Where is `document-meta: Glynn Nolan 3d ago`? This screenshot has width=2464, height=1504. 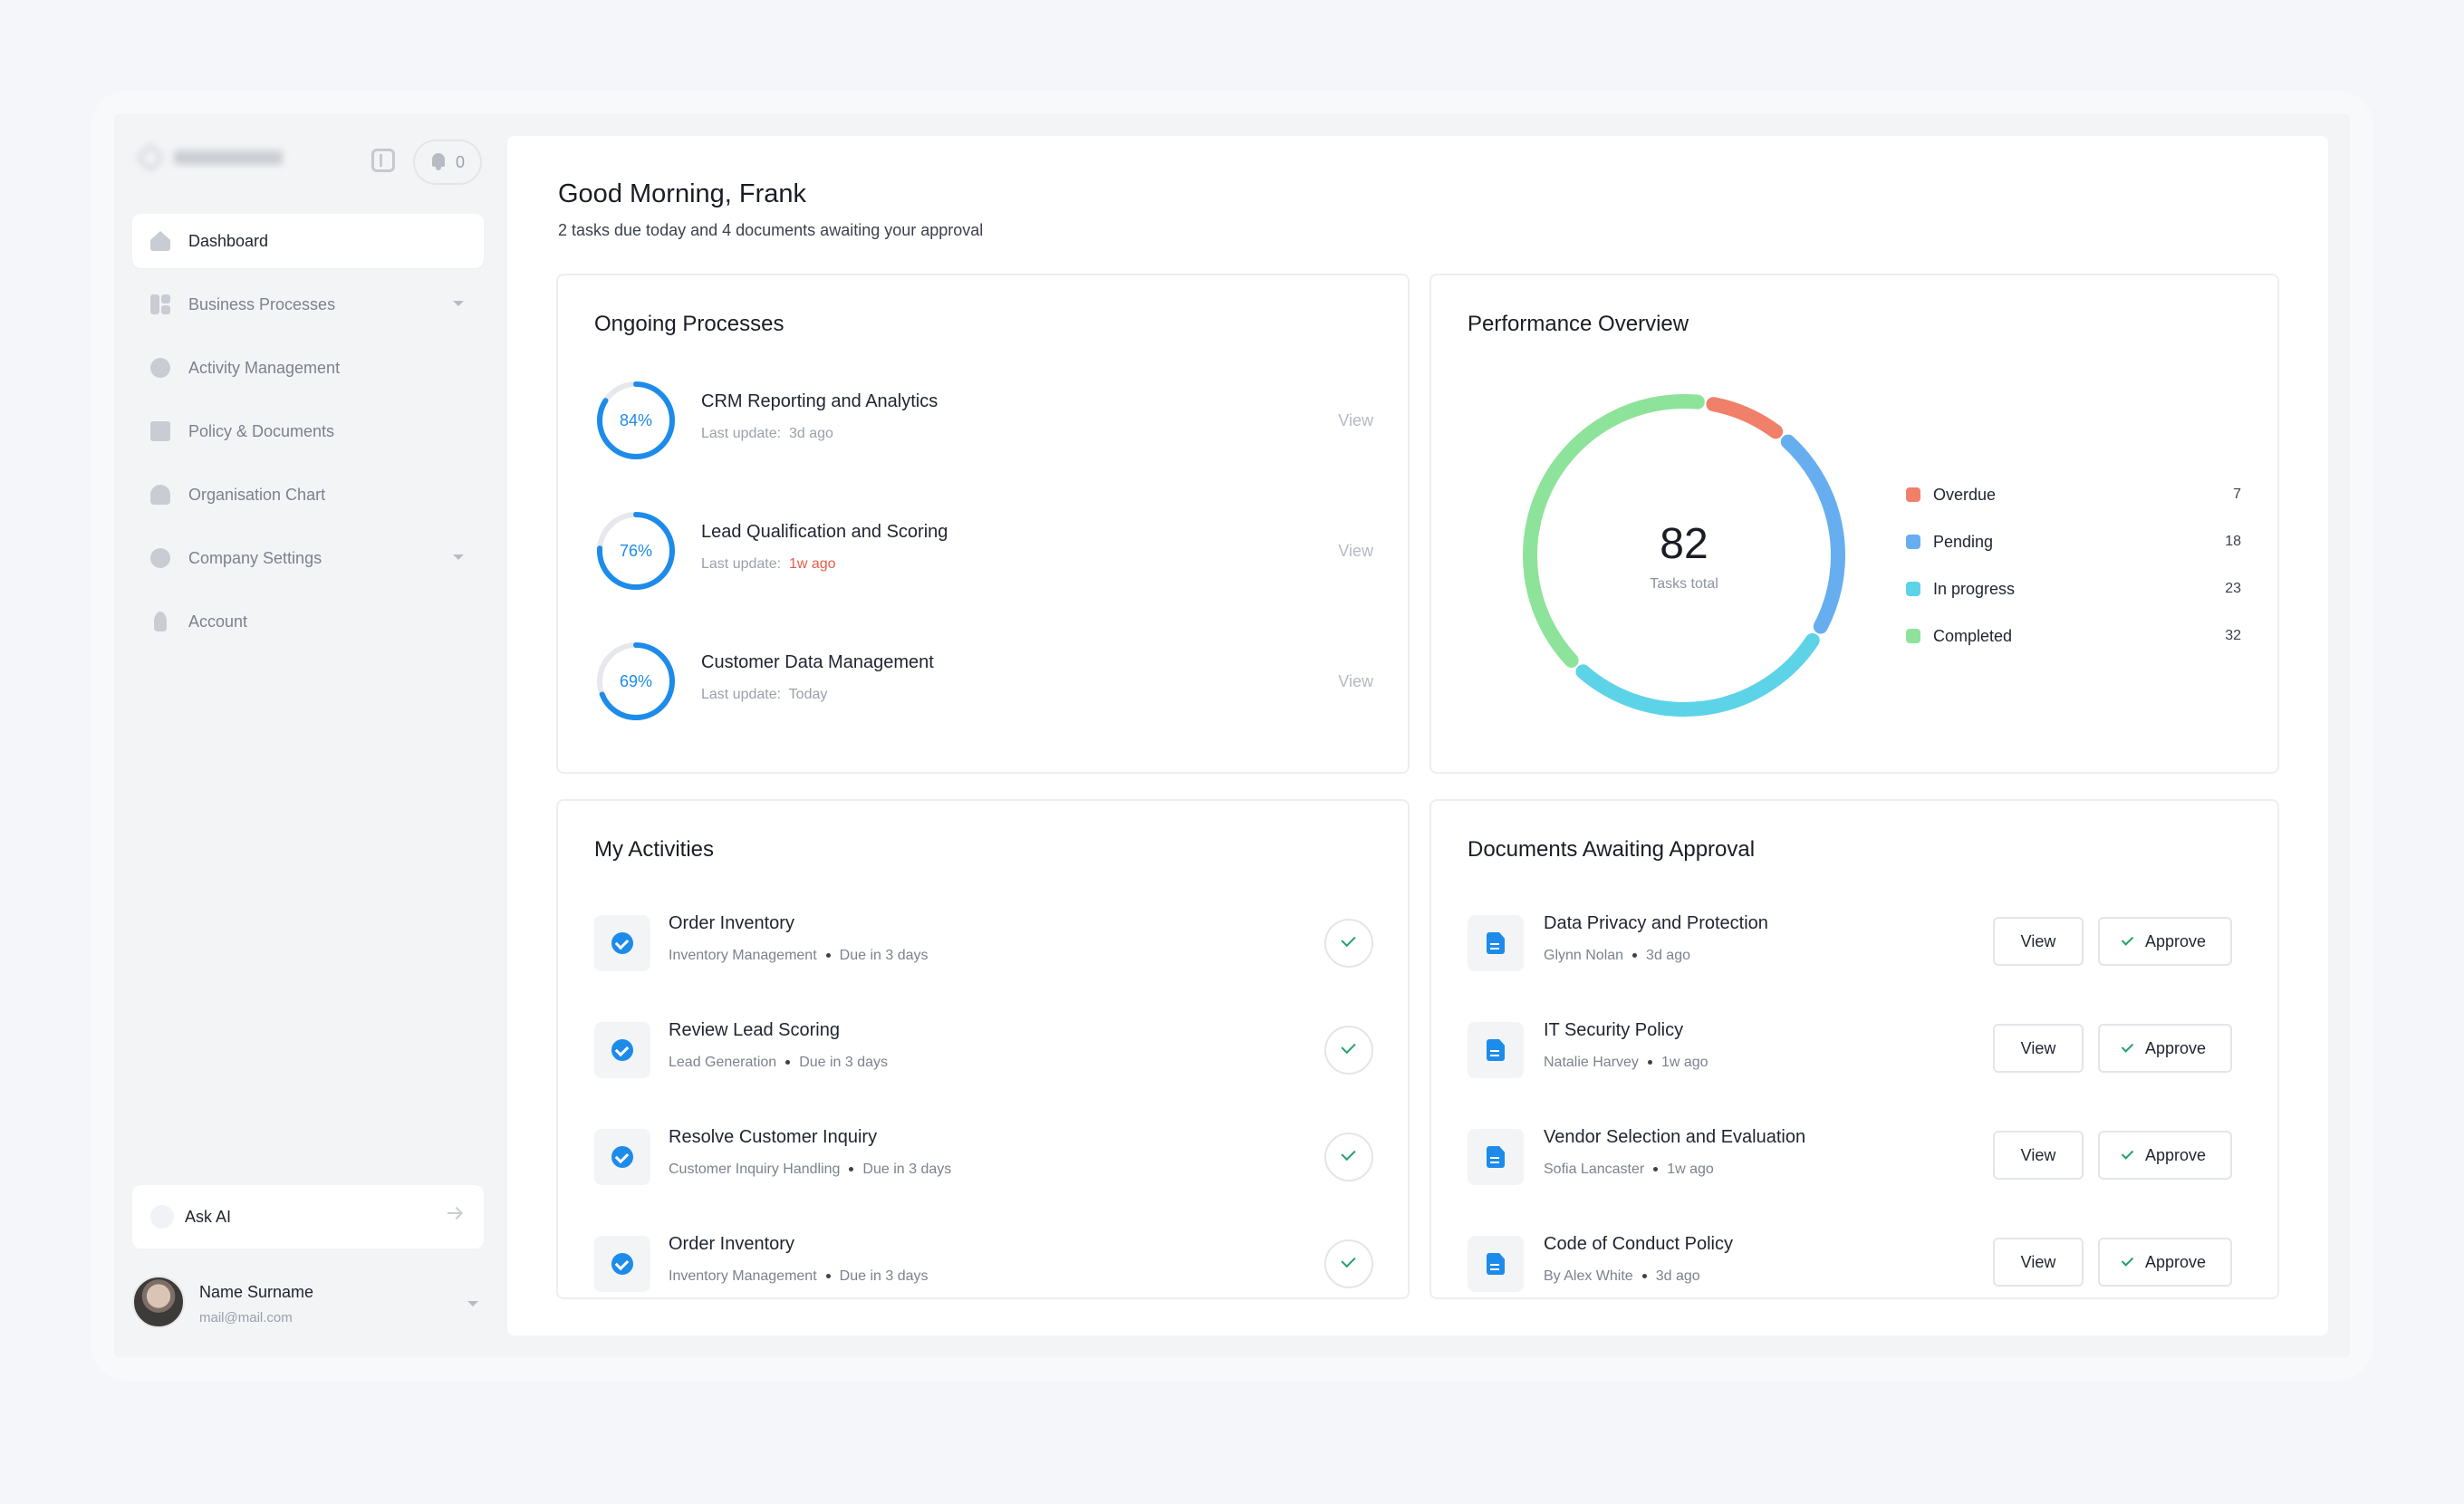 document-meta: Glynn Nolan 3d ago is located at coordinates (1617, 956).